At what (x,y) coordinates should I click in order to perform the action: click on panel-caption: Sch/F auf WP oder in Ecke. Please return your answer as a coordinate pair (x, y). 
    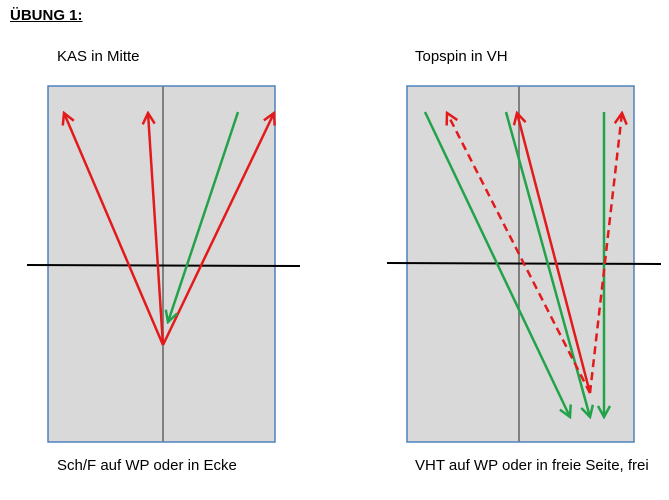
    Looking at the image, I should click on (147, 465).